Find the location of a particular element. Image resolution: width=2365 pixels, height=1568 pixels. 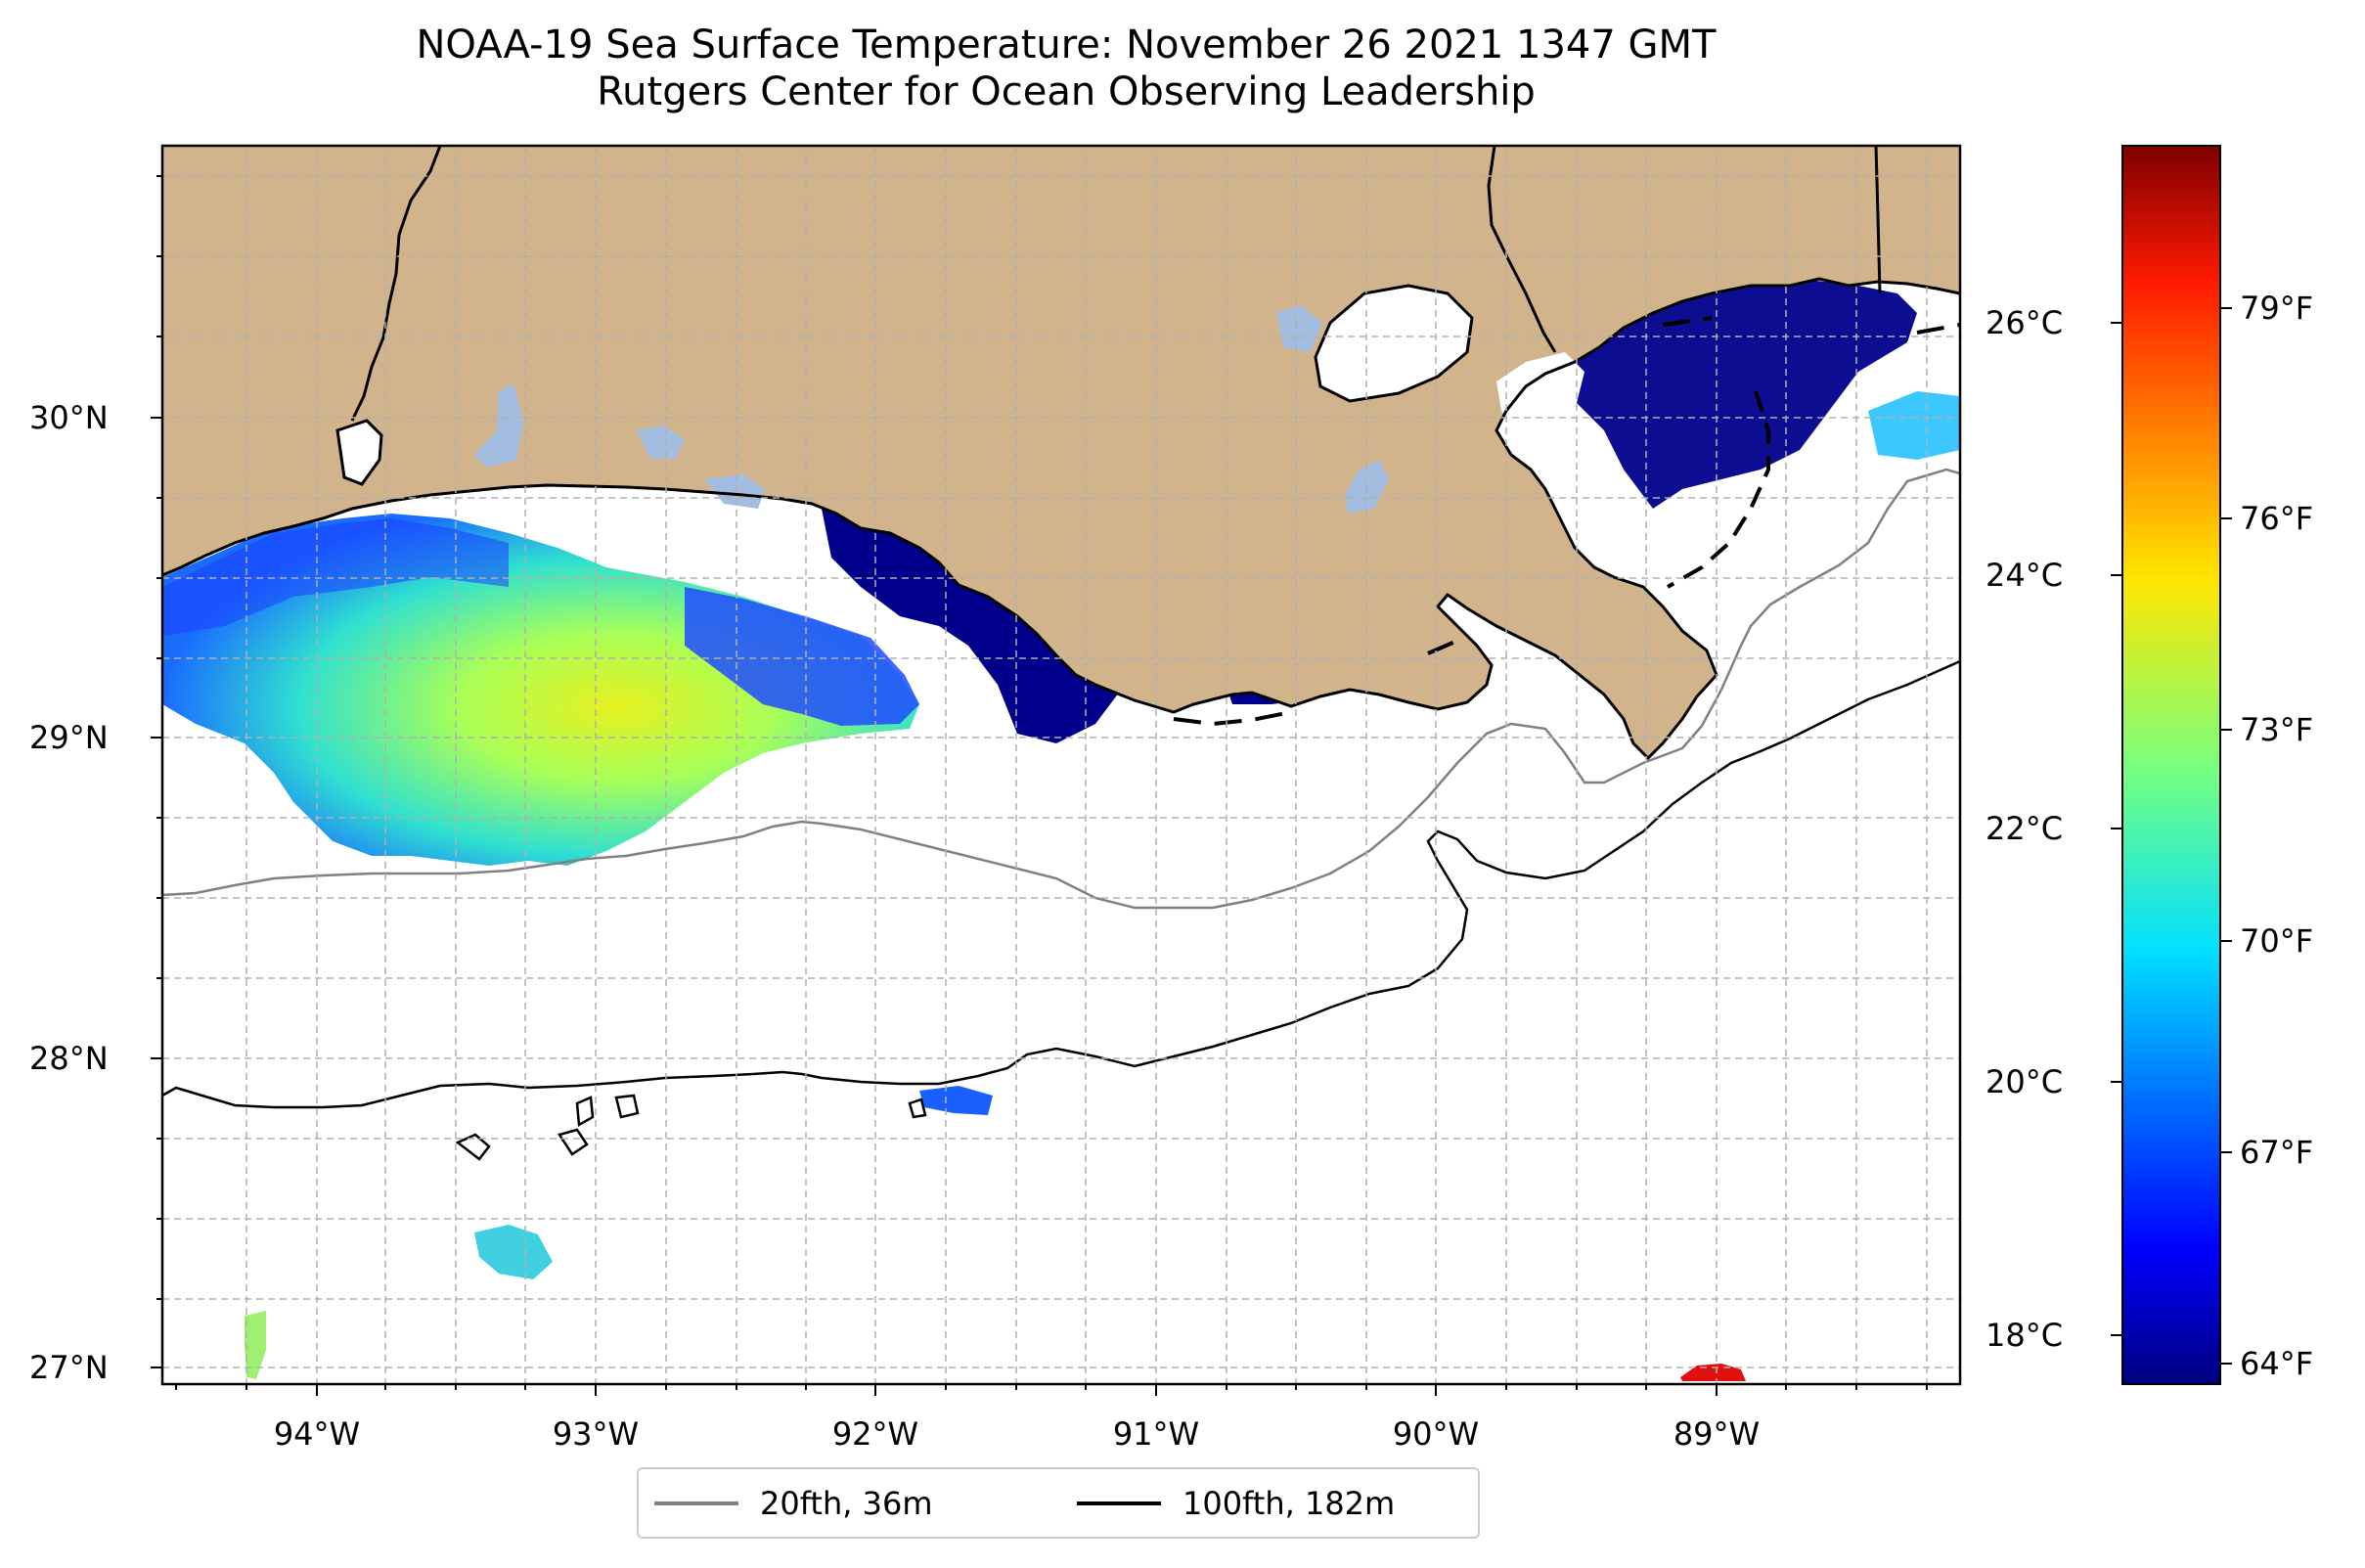

legend-item-20fth: 20fth, 36m is located at coordinates (793, 1503).